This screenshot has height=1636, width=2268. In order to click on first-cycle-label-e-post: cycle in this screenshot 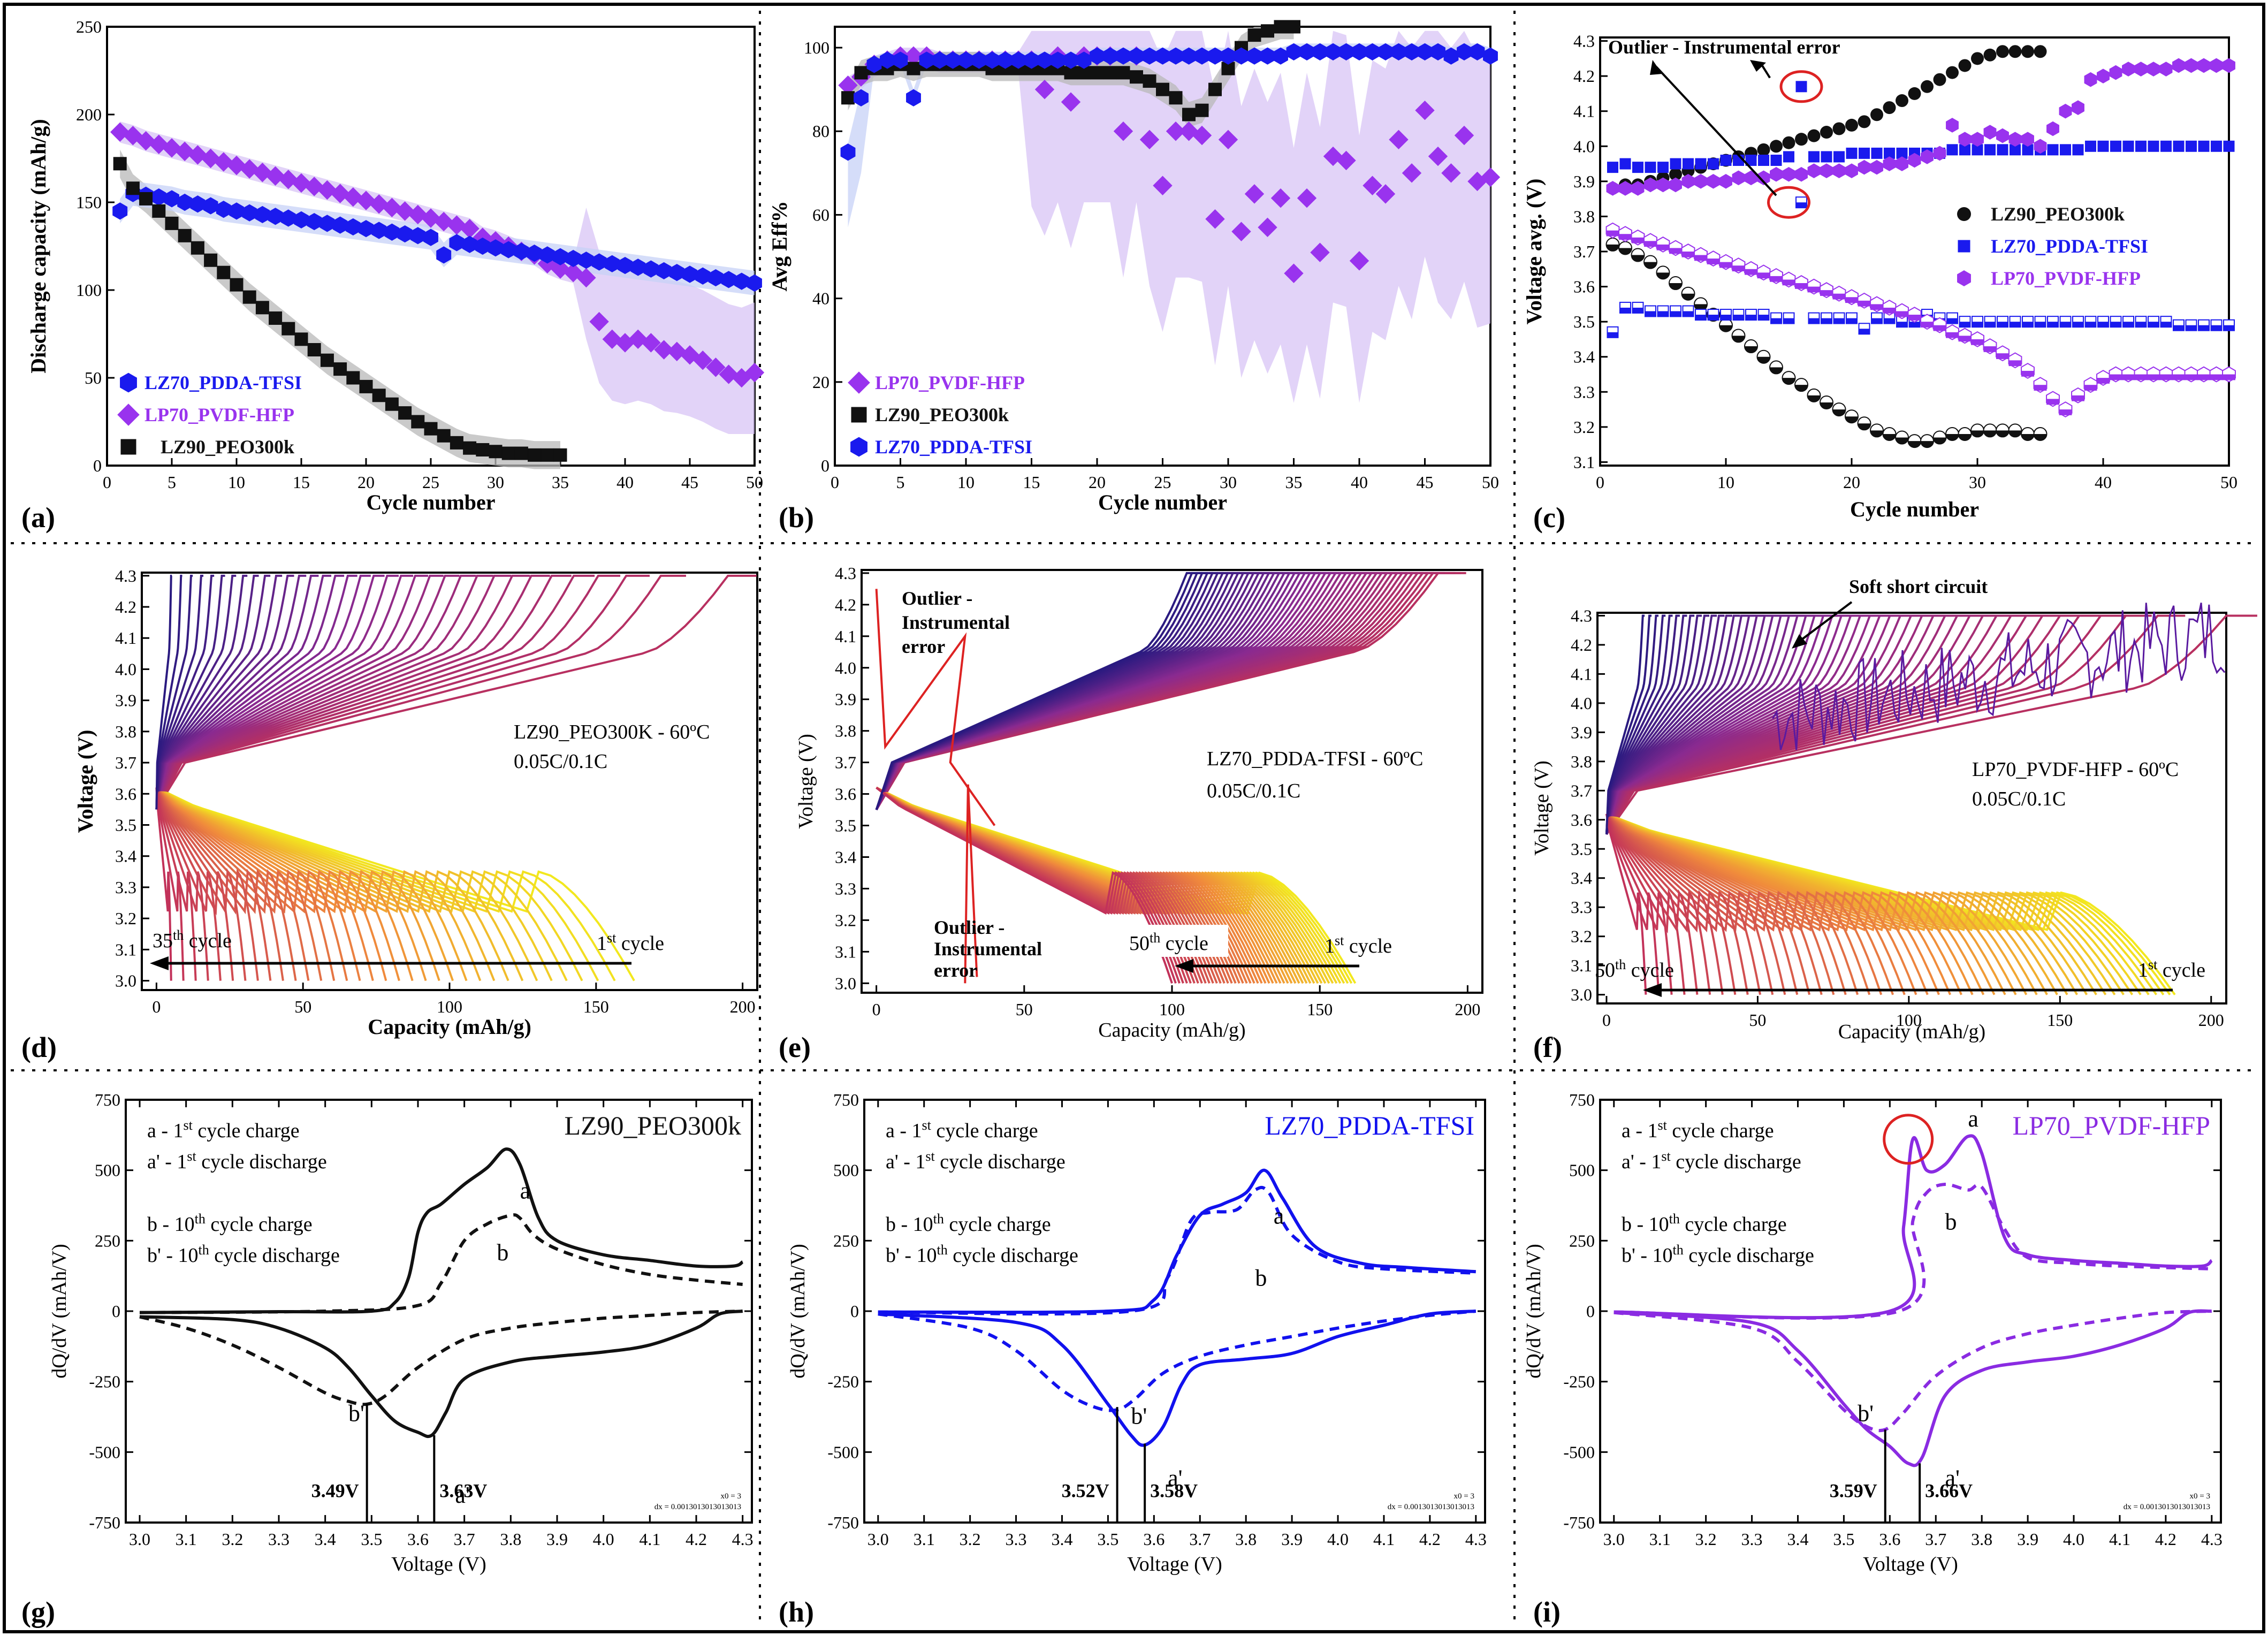, I will do `click(1368, 946)`.